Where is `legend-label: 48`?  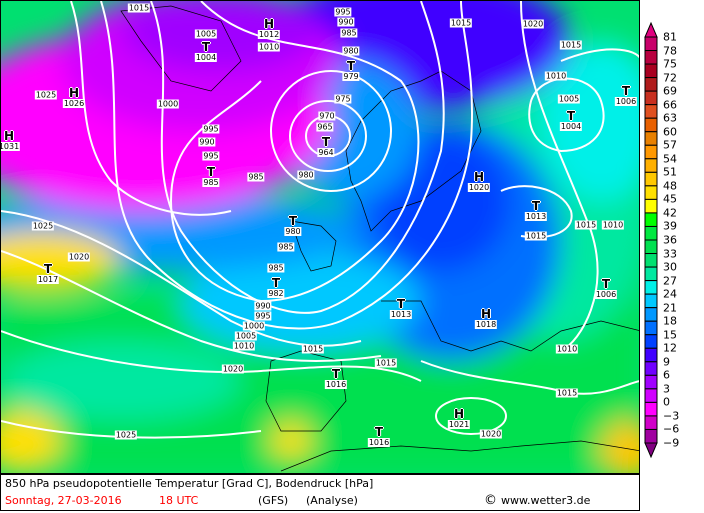
legend-label: 48 is located at coordinates (670, 186).